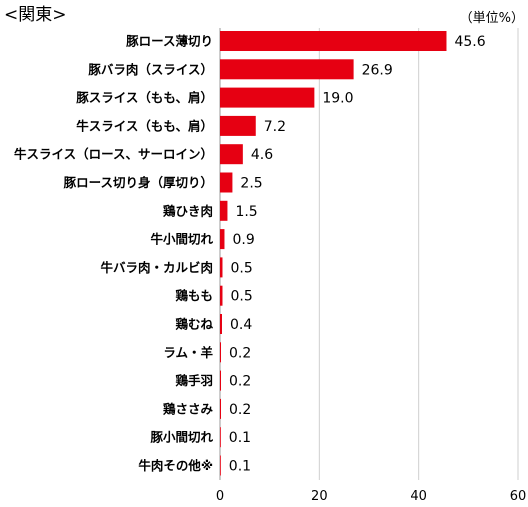 This screenshot has width=528, height=507. I want to click on value-label: 19.0, so click(337, 99).